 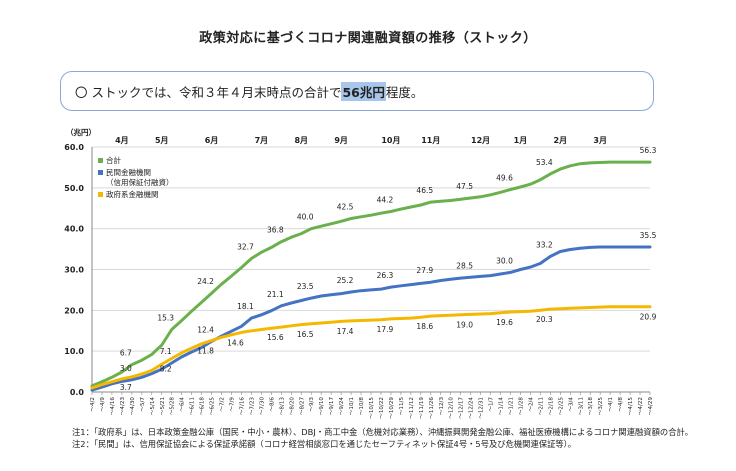 What do you see at coordinates (382, 408) in the screenshot?
I see `x-tick-label: ～10/22` at bounding box center [382, 408].